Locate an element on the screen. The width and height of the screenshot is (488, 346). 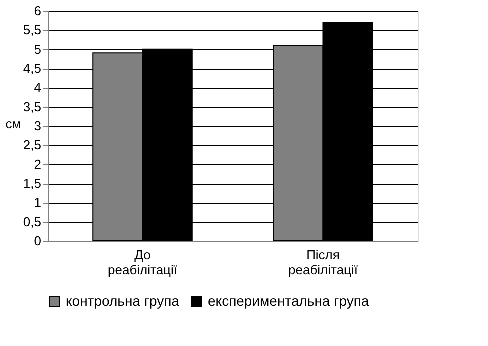
y-tick-label: 0,5 is located at coordinates (32, 222).